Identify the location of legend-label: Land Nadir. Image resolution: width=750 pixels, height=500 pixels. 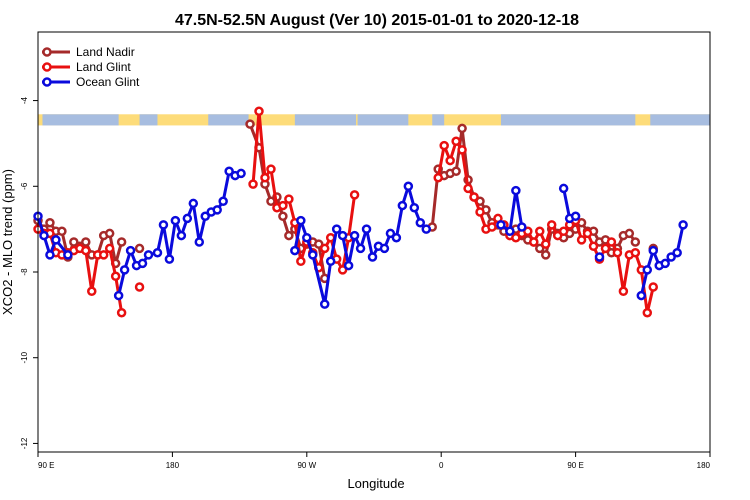
(105, 52).